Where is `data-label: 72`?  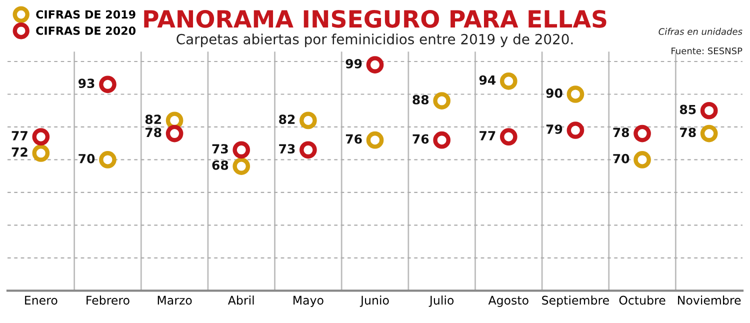
data-label: 72 is located at coordinates (20, 152).